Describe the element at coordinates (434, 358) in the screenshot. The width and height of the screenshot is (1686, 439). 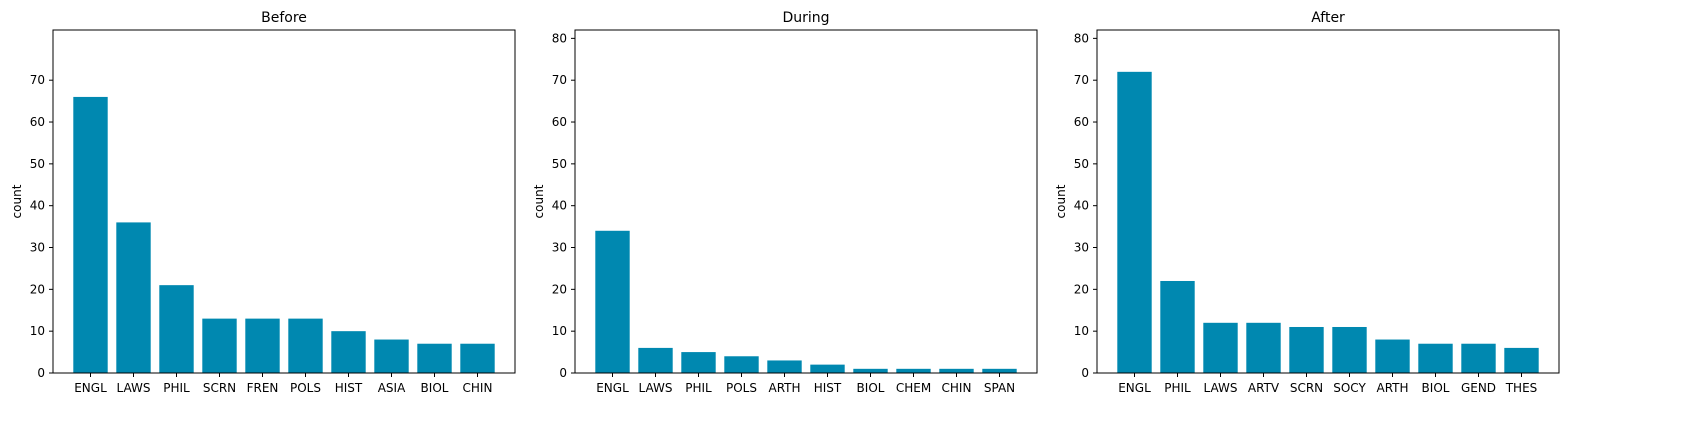
I see `panel-1-bar-biol` at that location.